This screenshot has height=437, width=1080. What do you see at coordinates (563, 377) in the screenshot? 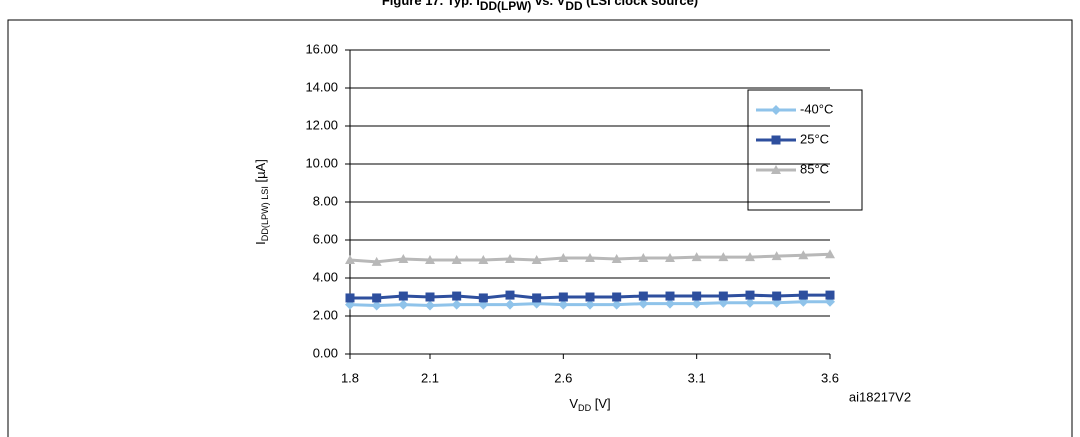
I see `x-tick-label: 2.6` at bounding box center [563, 377].